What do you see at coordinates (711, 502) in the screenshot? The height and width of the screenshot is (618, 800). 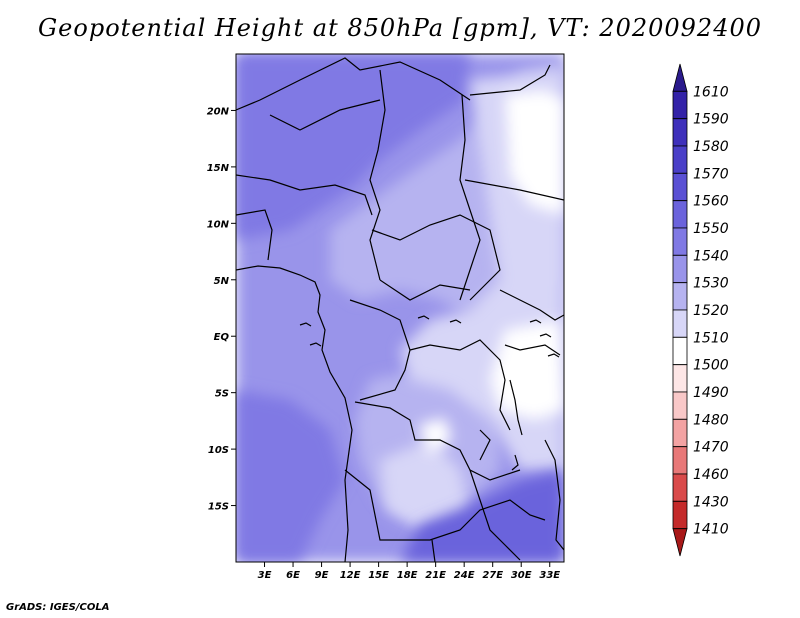 I see `colorbar-label: 1430` at bounding box center [711, 502].